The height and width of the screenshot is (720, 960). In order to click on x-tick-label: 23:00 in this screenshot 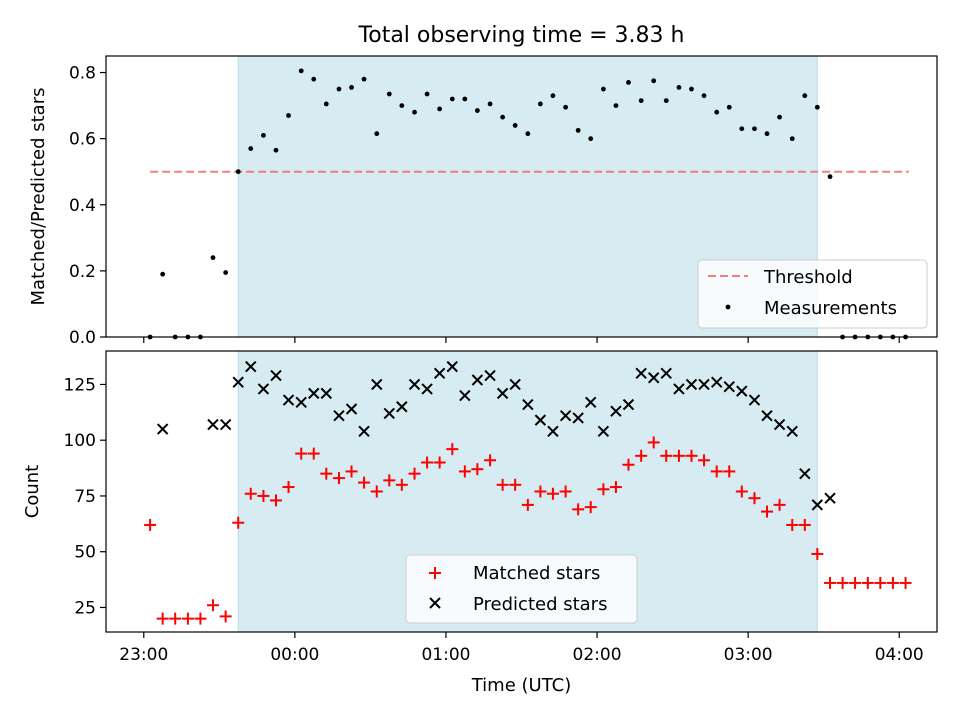, I will do `click(143, 655)`.